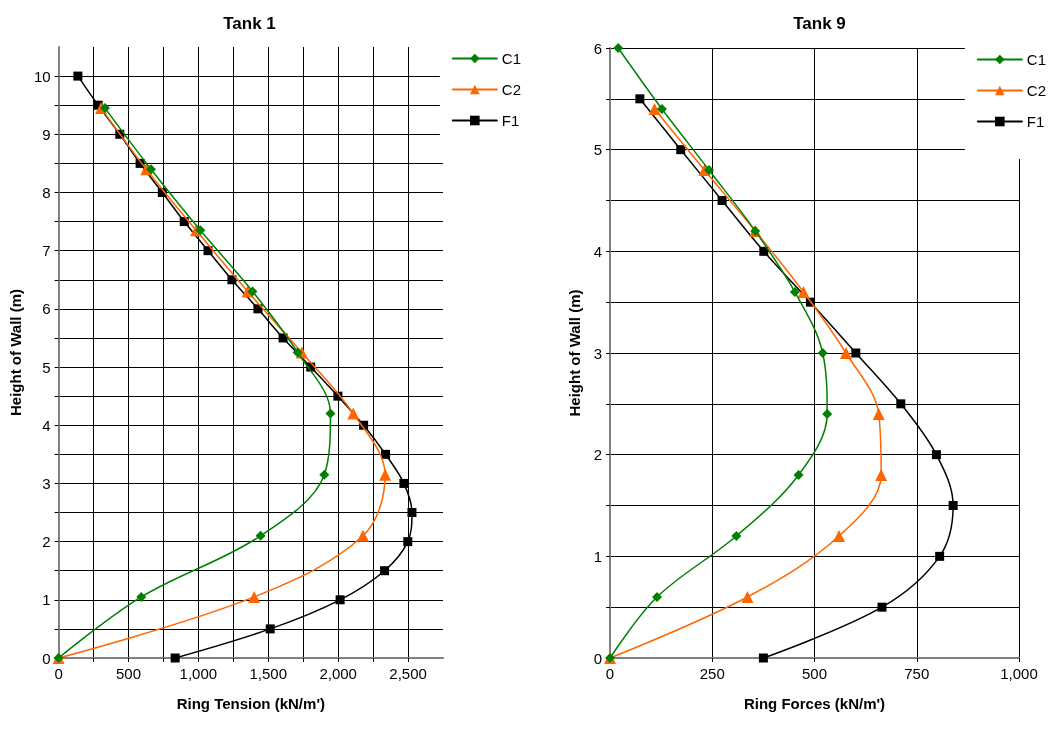 This screenshot has height=732, width=1051. Describe the element at coordinates (46, 192) in the screenshot. I see `y-tick-label: 8` at that location.